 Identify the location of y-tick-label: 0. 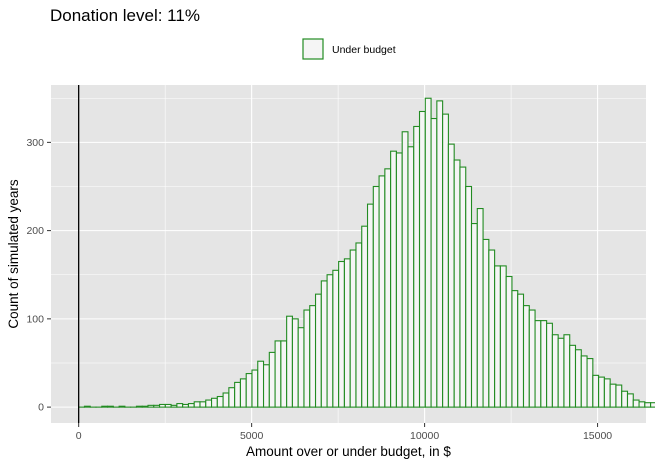
(41, 408).